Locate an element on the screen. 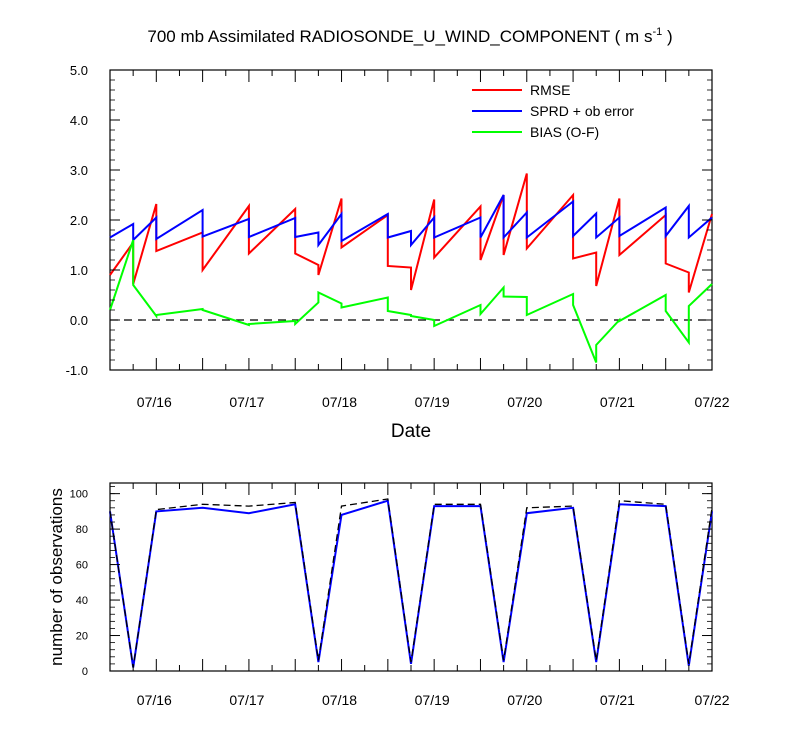  top-ytick-label: -1.0 is located at coordinates (77, 370).